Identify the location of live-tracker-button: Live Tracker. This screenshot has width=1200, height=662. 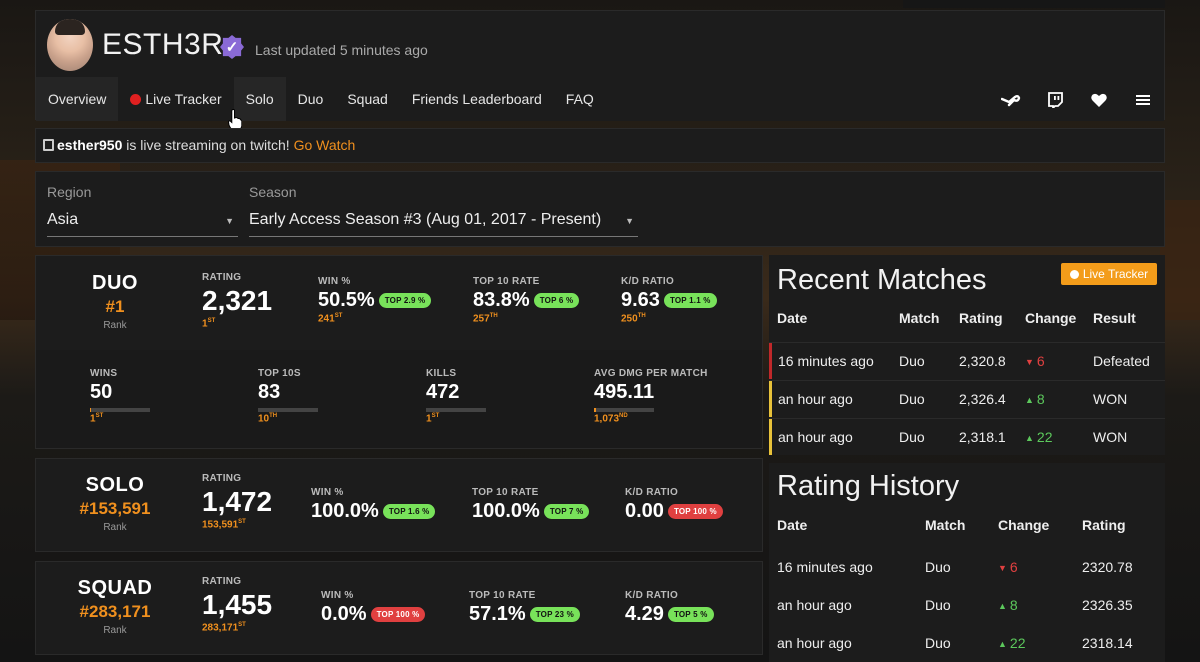
(1109, 274).